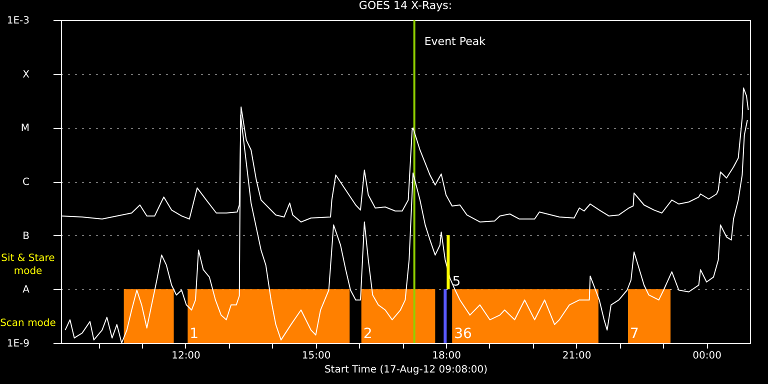  I want to click on y-tick-label: B, so click(26, 236).